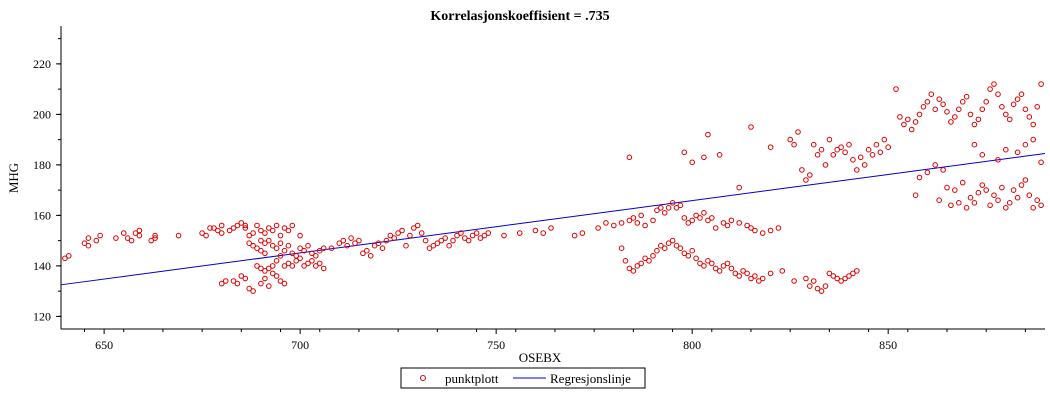 The image size is (1050, 400). Describe the element at coordinates (555, 340) in the screenshot. I see `x-axis-ticks: 650 700 750 800 850` at that location.